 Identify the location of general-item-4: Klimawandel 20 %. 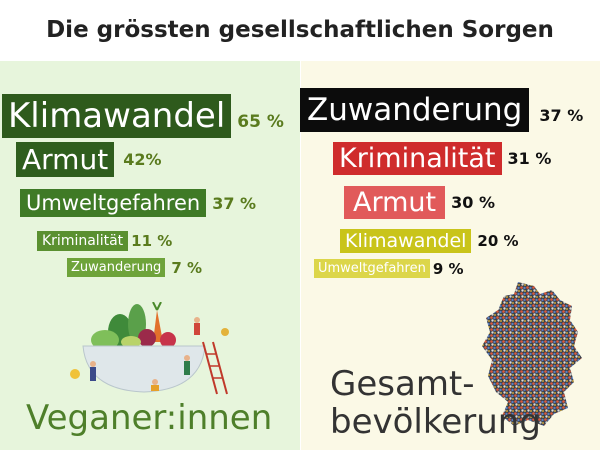
(429, 241).